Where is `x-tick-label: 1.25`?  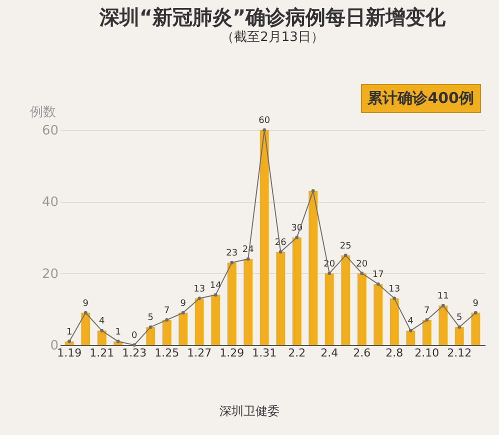
x-tick-label: 1.25 is located at coordinates (167, 353).